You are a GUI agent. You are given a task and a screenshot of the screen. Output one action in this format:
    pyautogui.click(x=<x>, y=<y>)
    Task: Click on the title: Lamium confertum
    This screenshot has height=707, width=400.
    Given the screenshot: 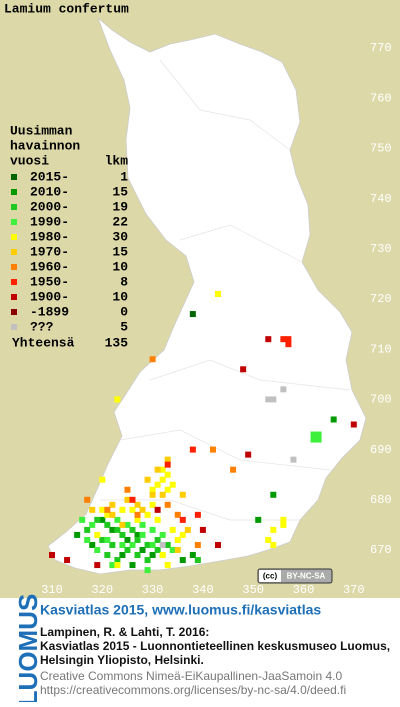 What is the action you would take?
    pyautogui.click(x=66, y=8)
    